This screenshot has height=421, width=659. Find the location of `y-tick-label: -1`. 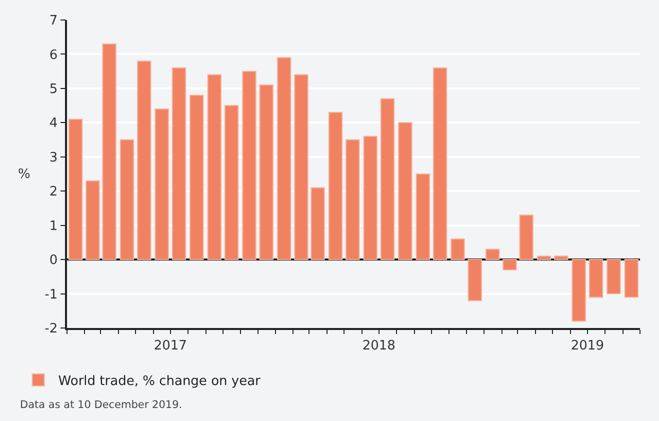

y-tick-label: -1 is located at coordinates (51, 294).